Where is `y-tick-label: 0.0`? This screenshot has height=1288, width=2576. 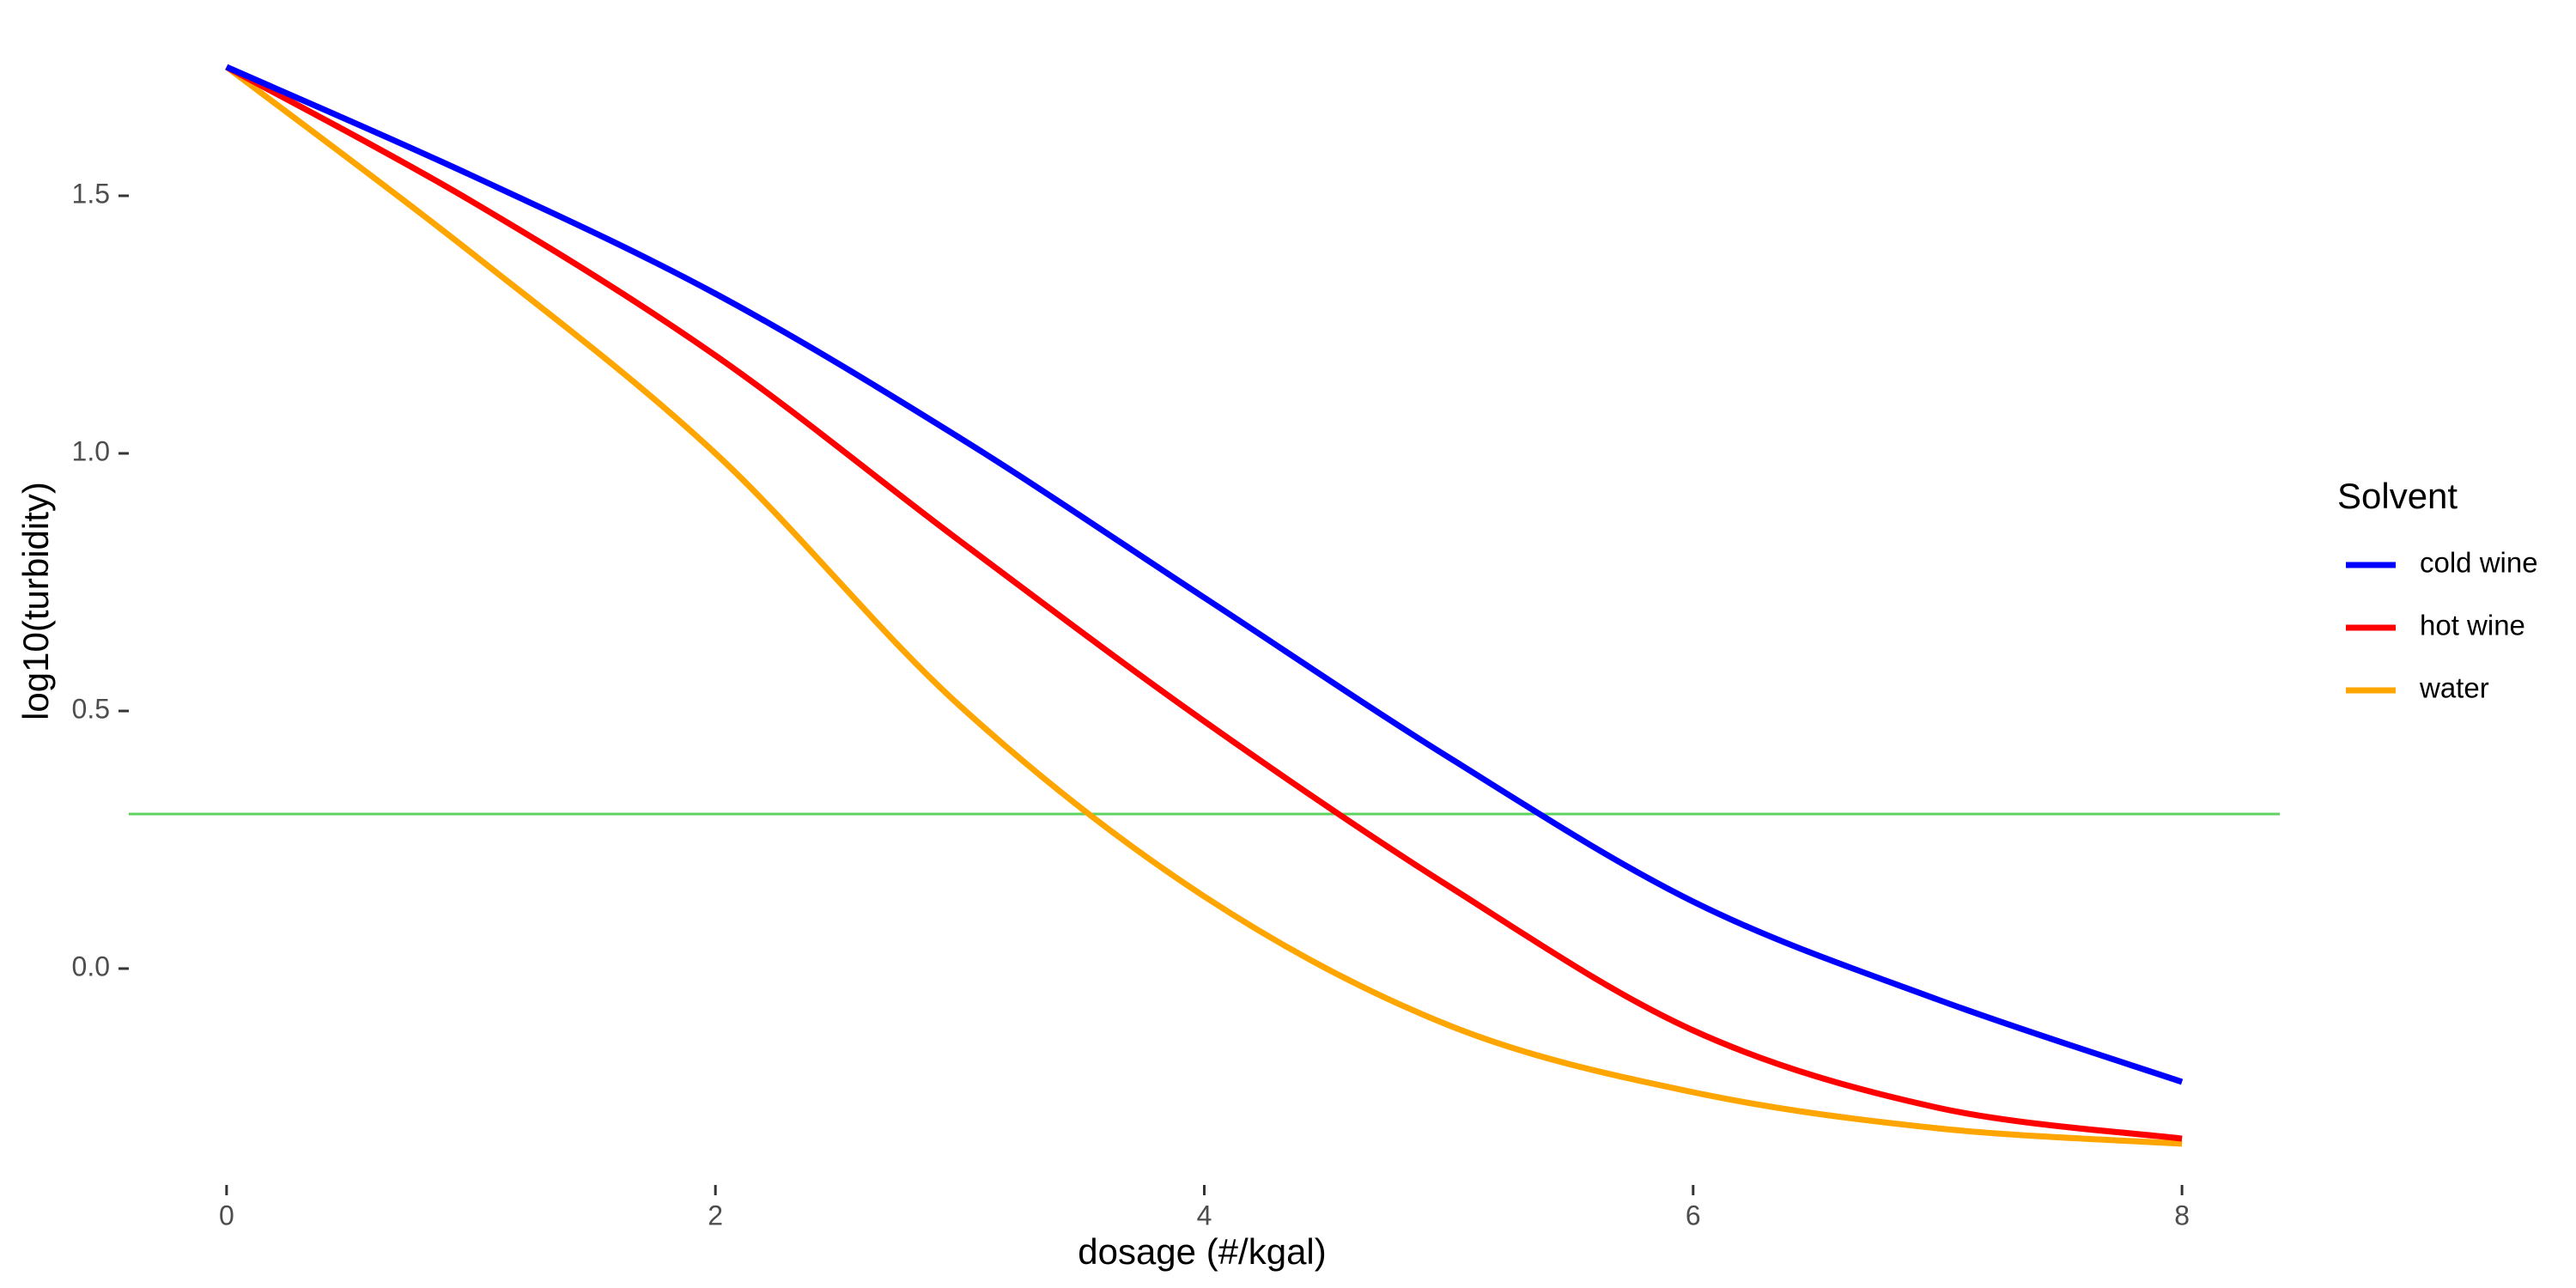 y-tick-label: 0.0 is located at coordinates (91, 966).